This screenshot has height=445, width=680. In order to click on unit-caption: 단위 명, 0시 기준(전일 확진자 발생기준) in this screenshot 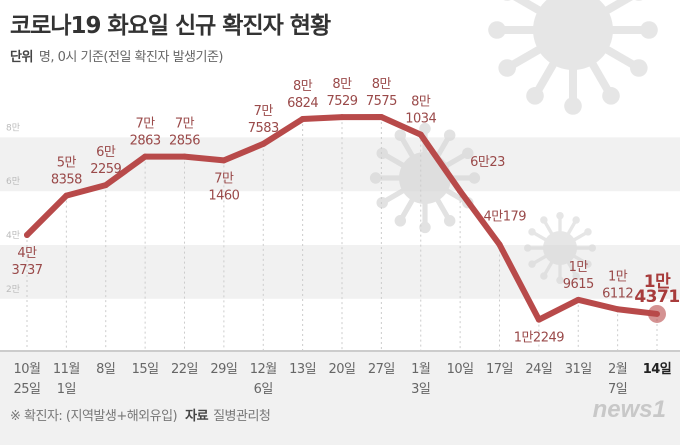, I will do `click(116, 55)`.